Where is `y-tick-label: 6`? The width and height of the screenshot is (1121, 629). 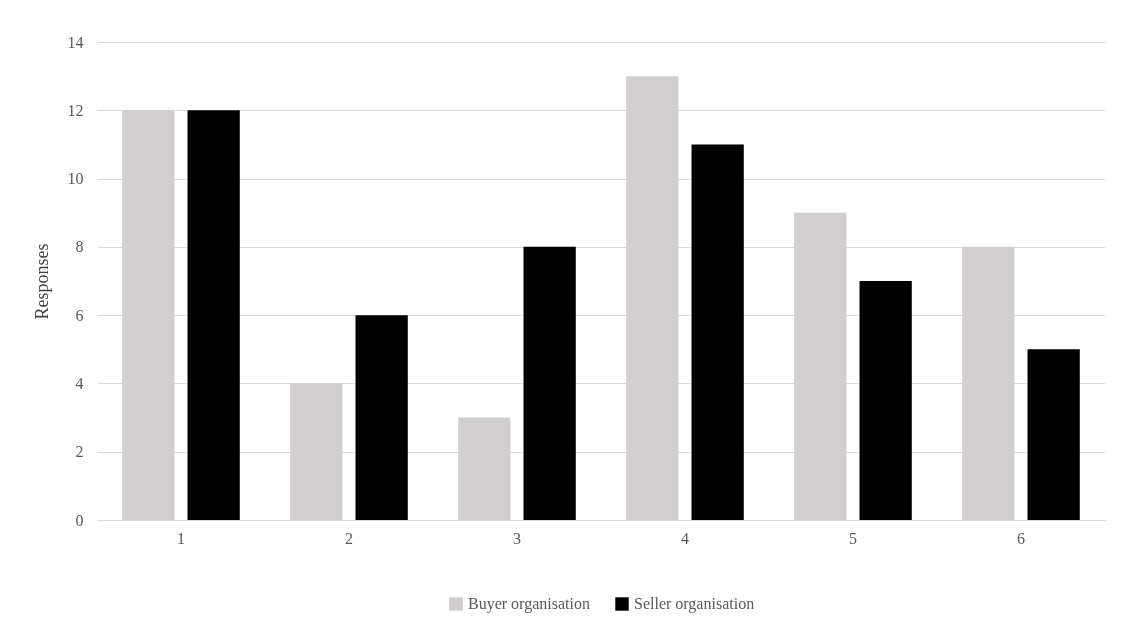 y-tick-label: 6 is located at coordinates (79, 315).